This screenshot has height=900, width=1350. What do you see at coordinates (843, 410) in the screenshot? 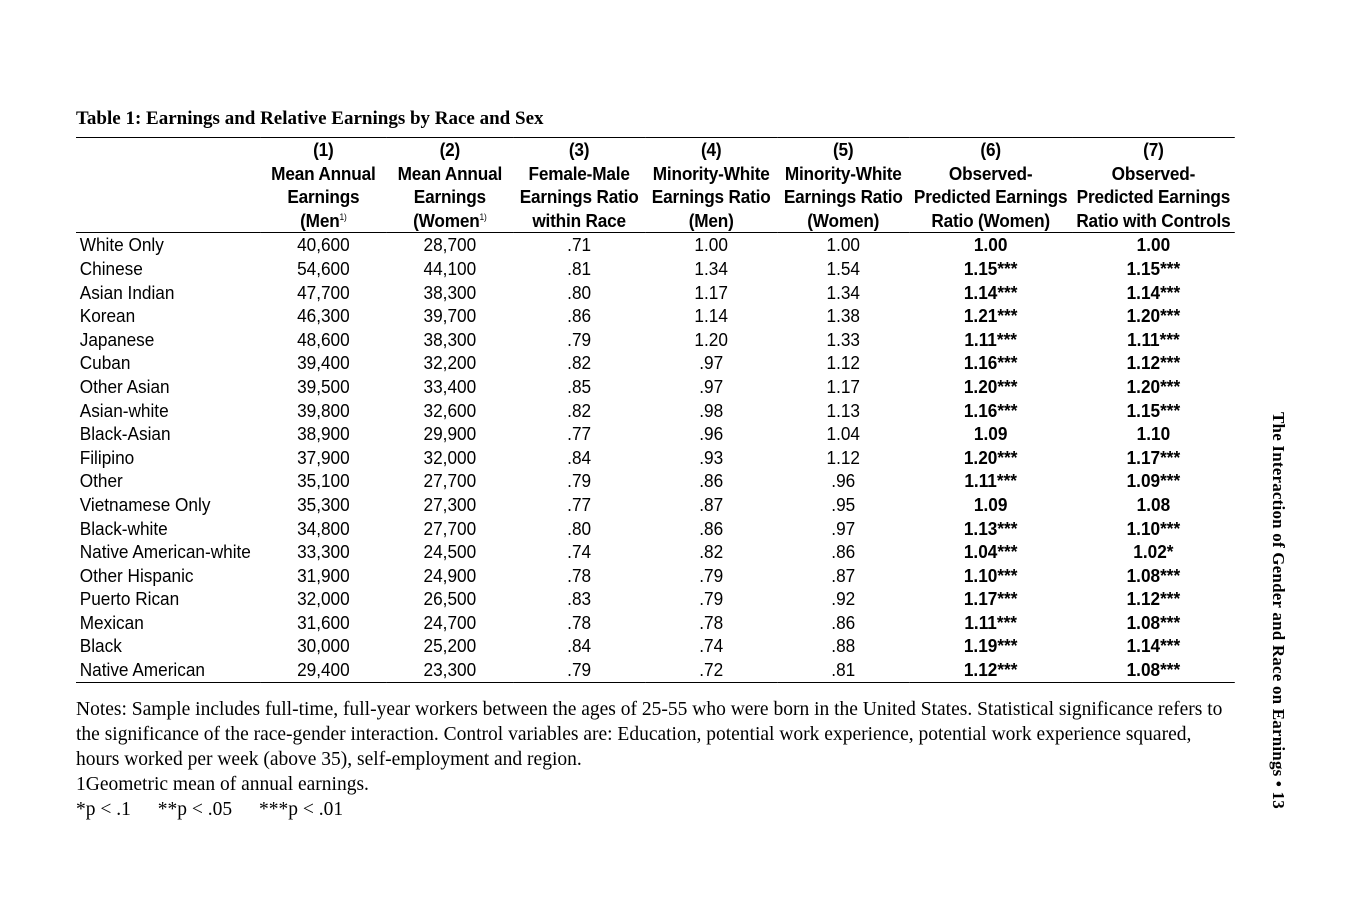
I see `table-cell: 1.13` at bounding box center [843, 410].